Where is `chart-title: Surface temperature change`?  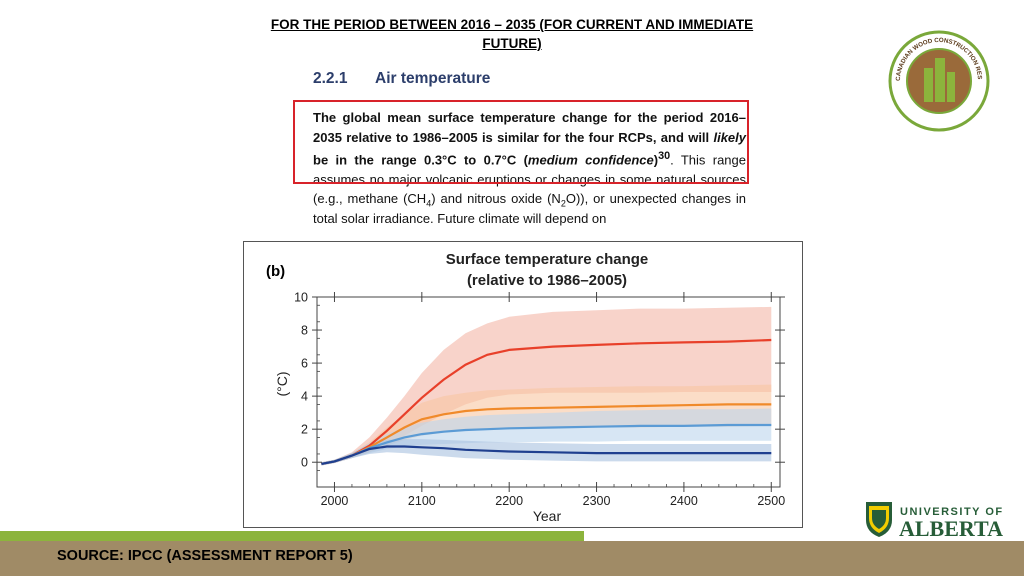 chart-title: Surface temperature change is located at coordinates (547, 259).